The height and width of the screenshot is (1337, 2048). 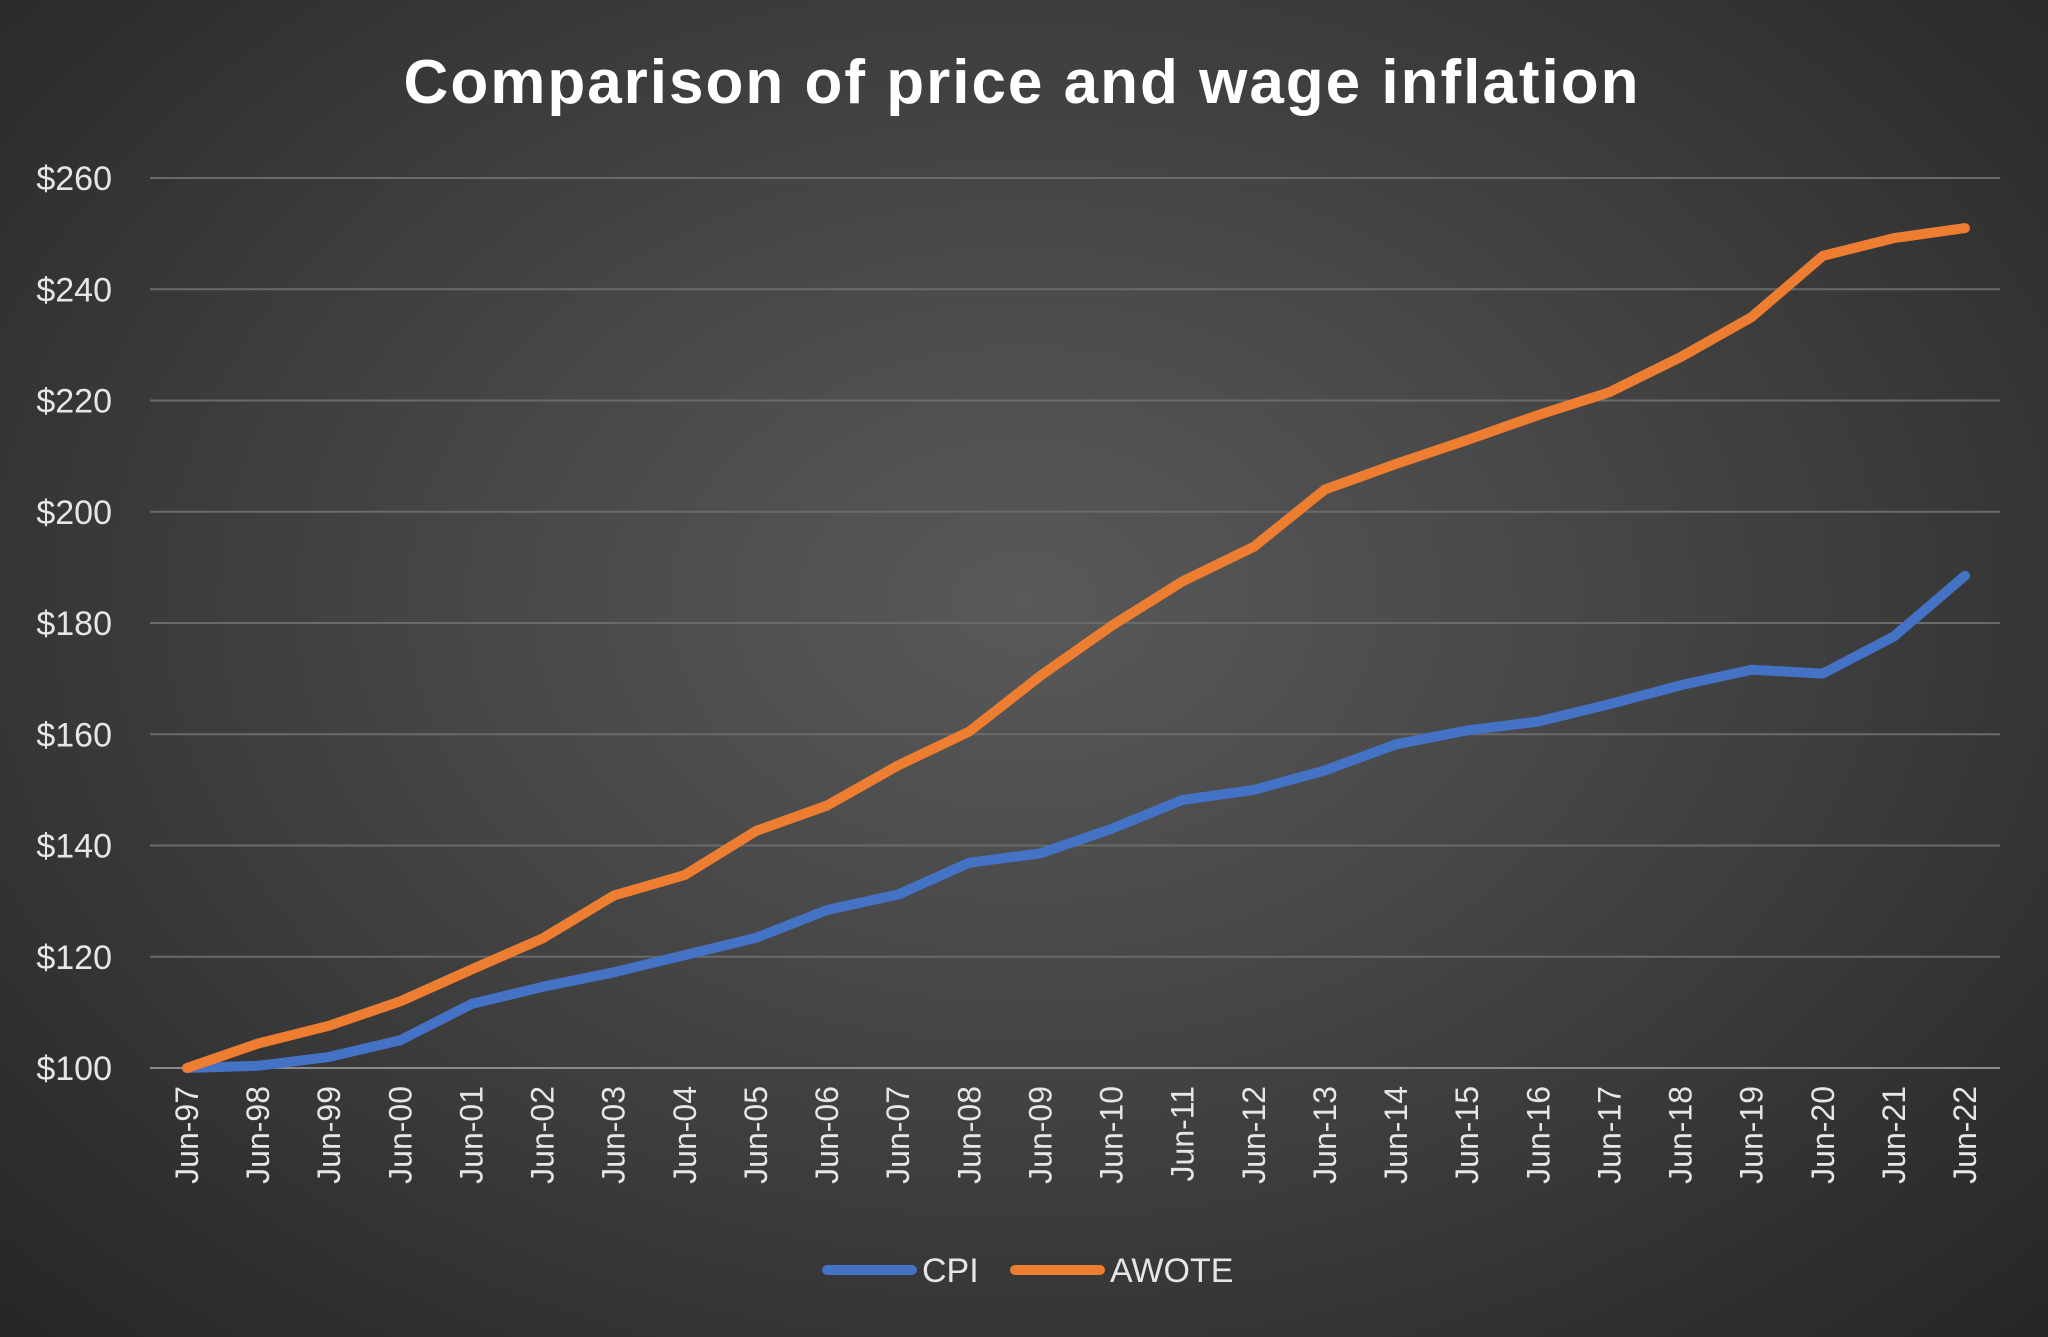 What do you see at coordinates (1823, 1135) in the screenshot?
I see `x-tick-label: Jun-20` at bounding box center [1823, 1135].